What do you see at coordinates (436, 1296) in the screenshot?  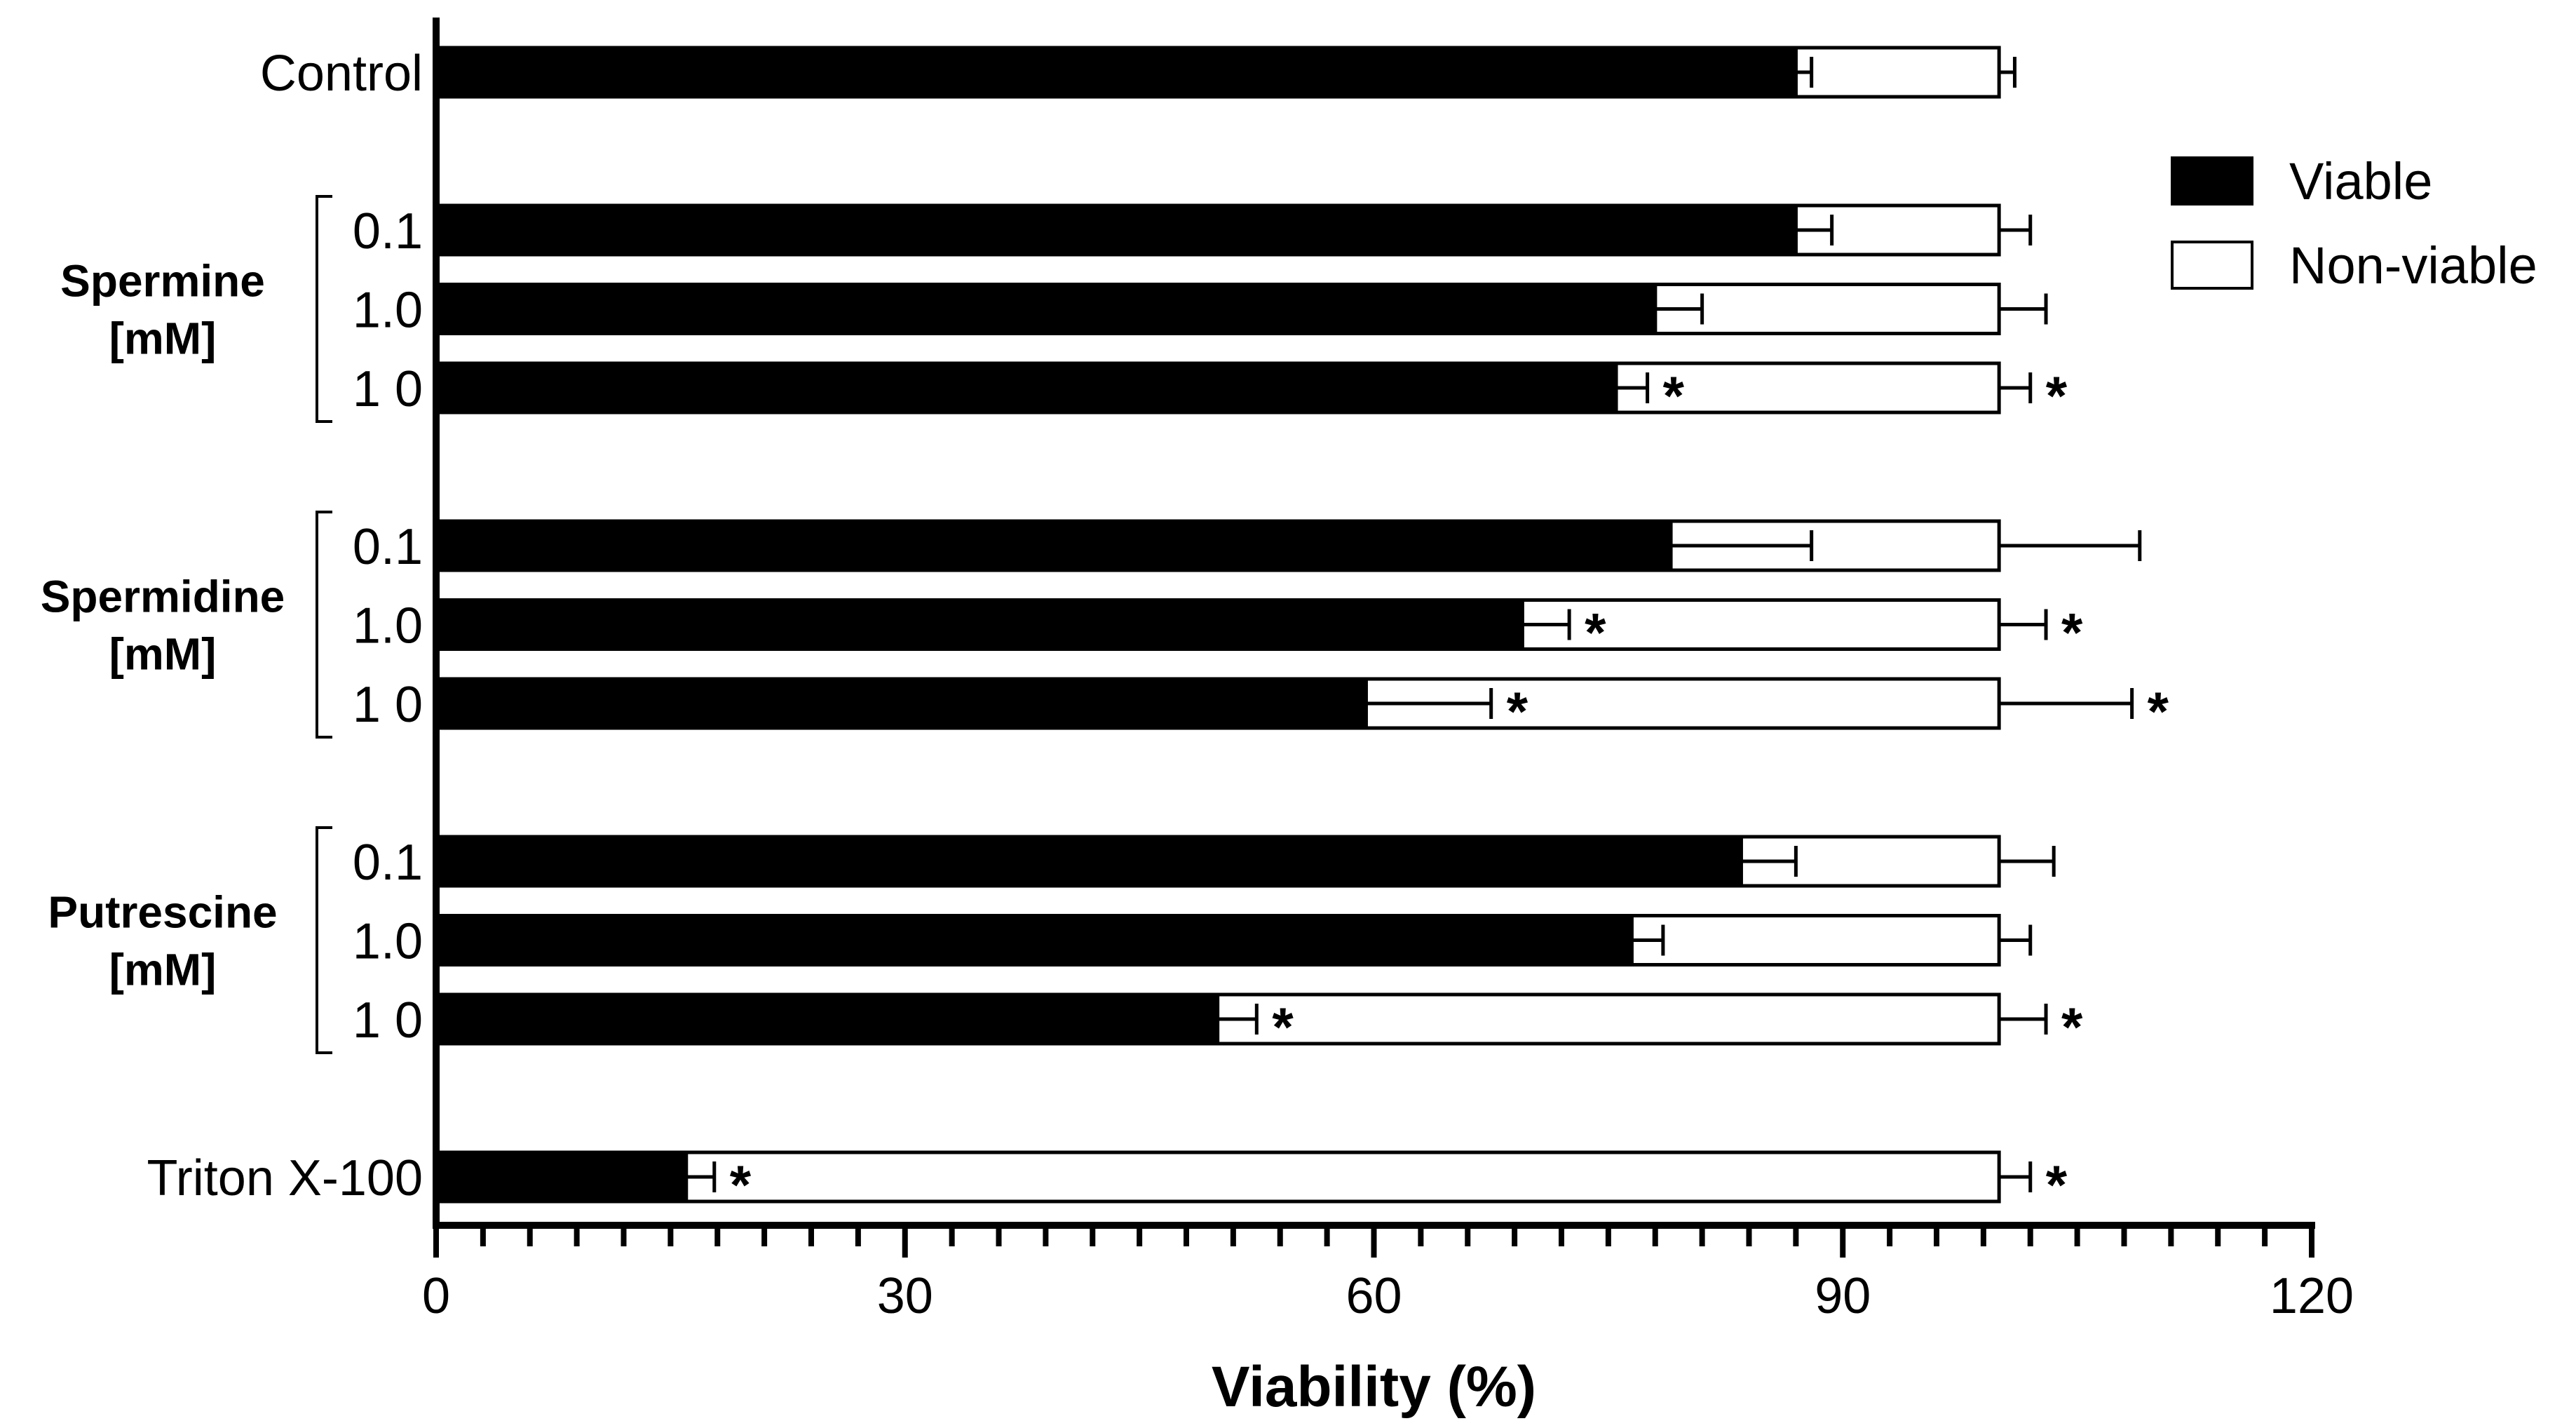 I see `x-tick-label: 0` at bounding box center [436, 1296].